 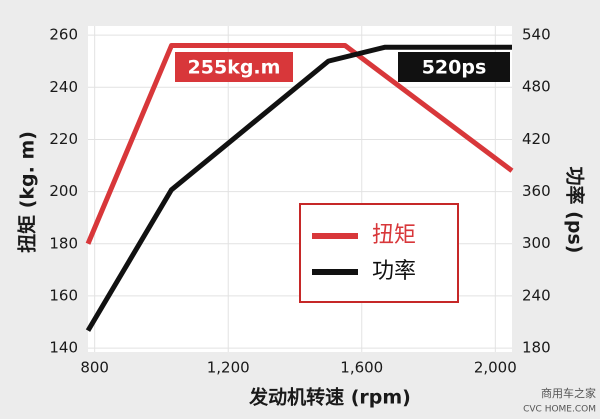 I want to click on y2-tick-label: 540, so click(x=536, y=35).